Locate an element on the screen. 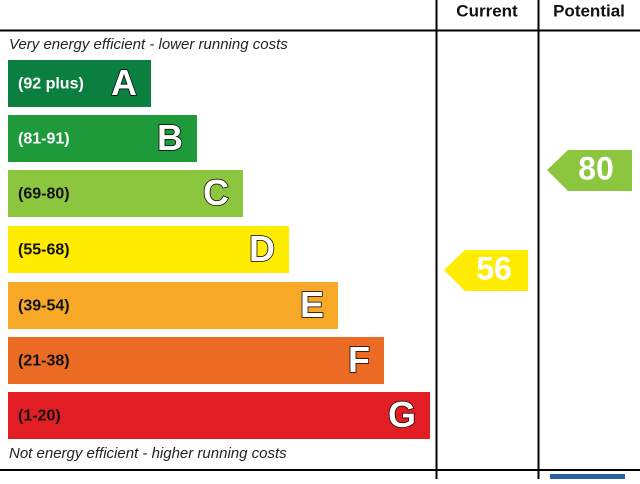  current-arrow is located at coordinates (486, 270).